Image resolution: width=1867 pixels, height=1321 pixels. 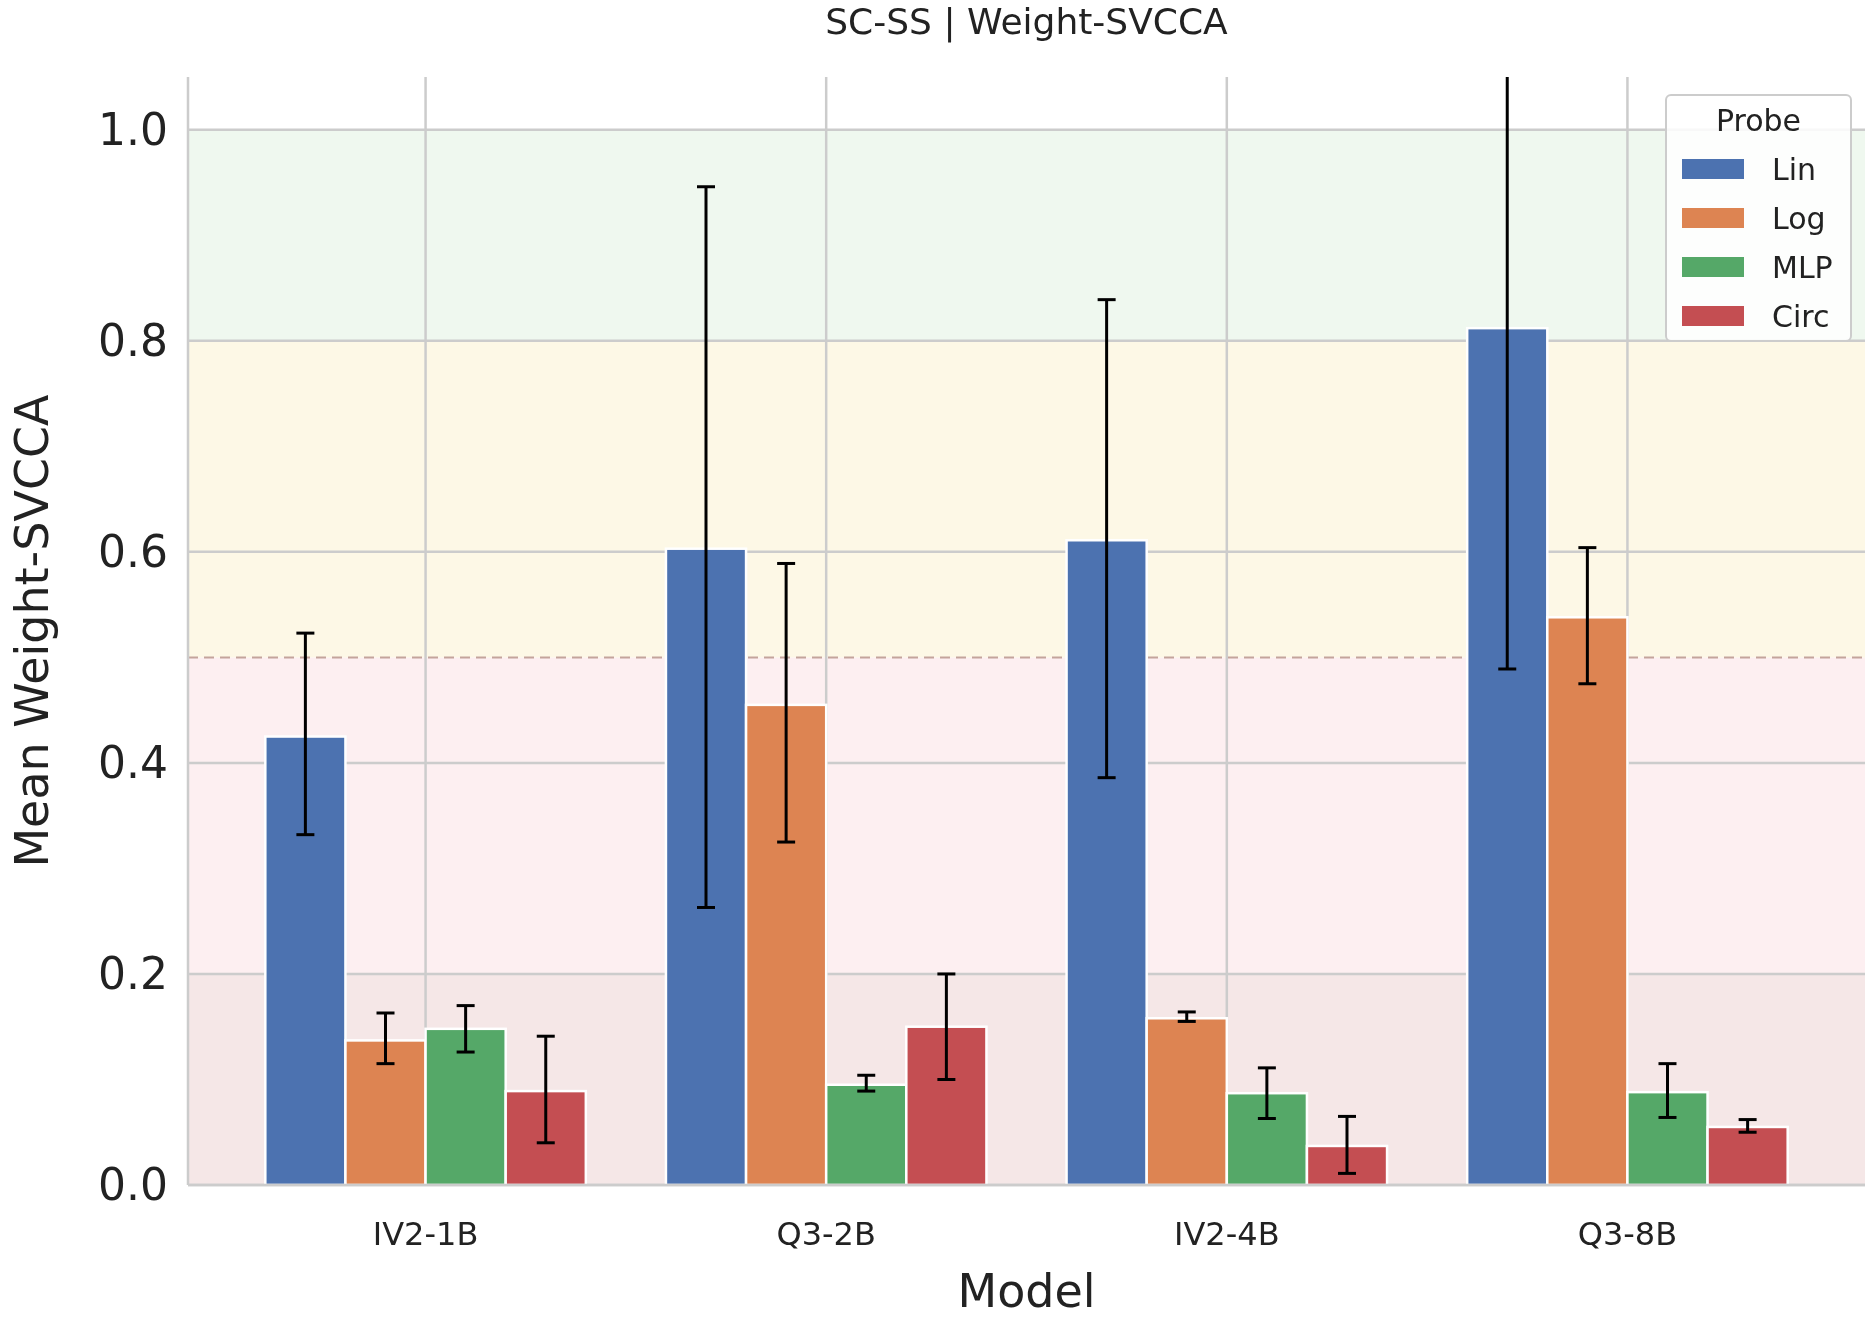 What do you see at coordinates (1794, 169) in the screenshot?
I see `legend-label: Lin` at bounding box center [1794, 169].